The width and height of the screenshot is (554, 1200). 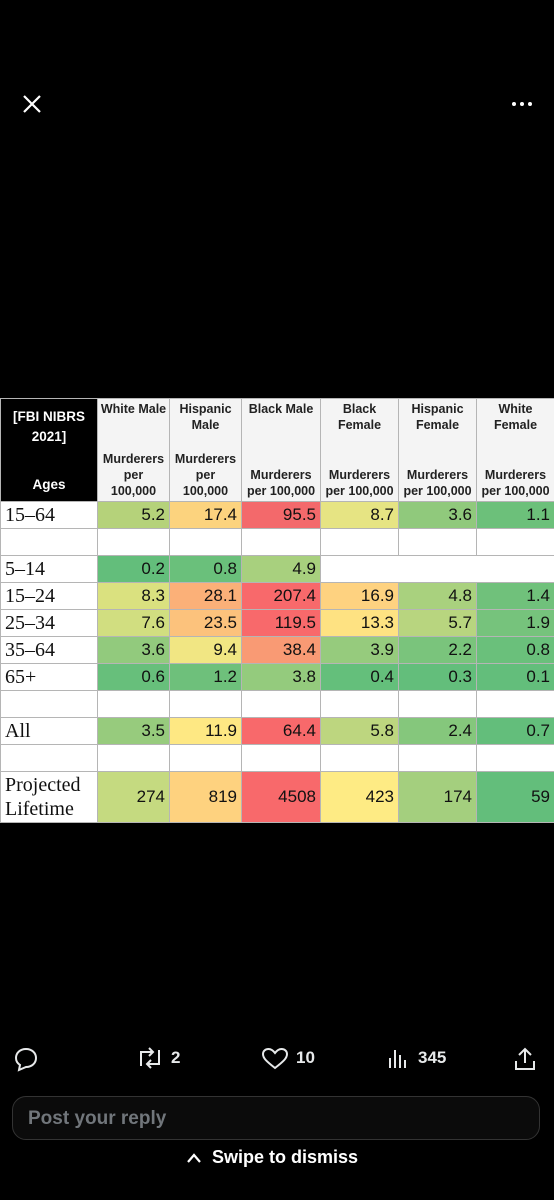 I want to click on row-label: Projected Lifetime, so click(x=49, y=797).